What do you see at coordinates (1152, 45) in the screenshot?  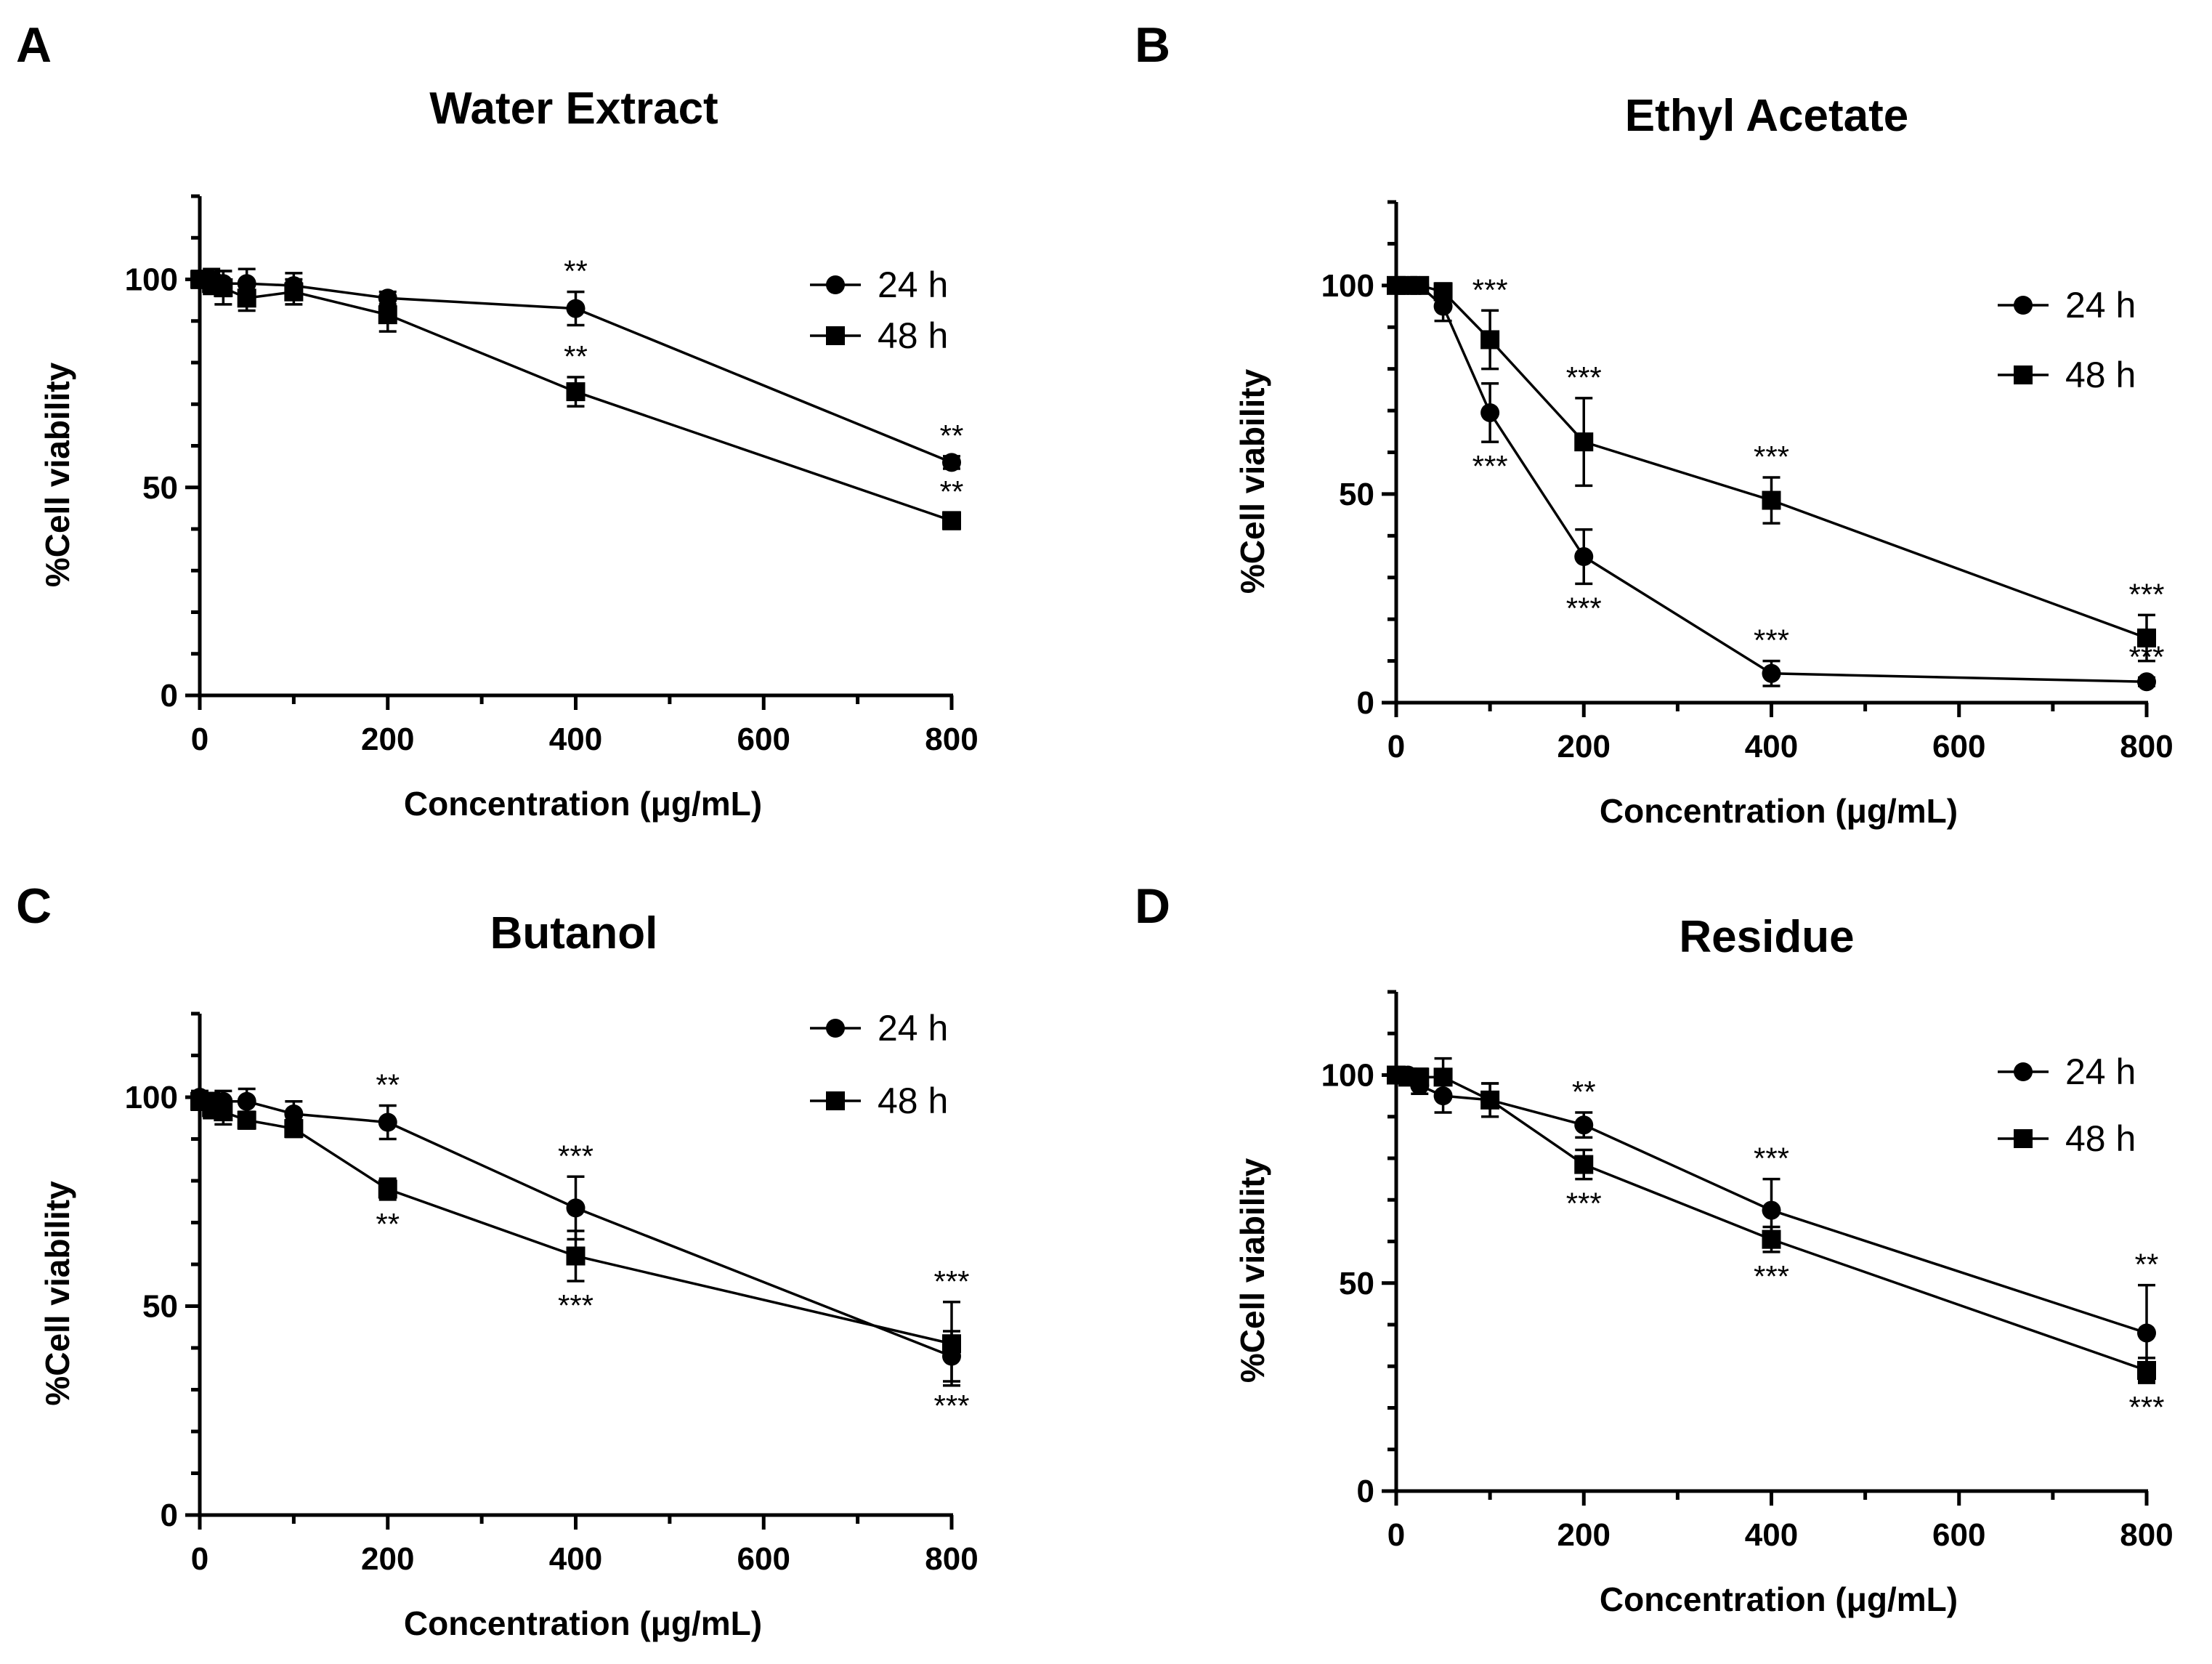 I see `panel-letter: B` at bounding box center [1152, 45].